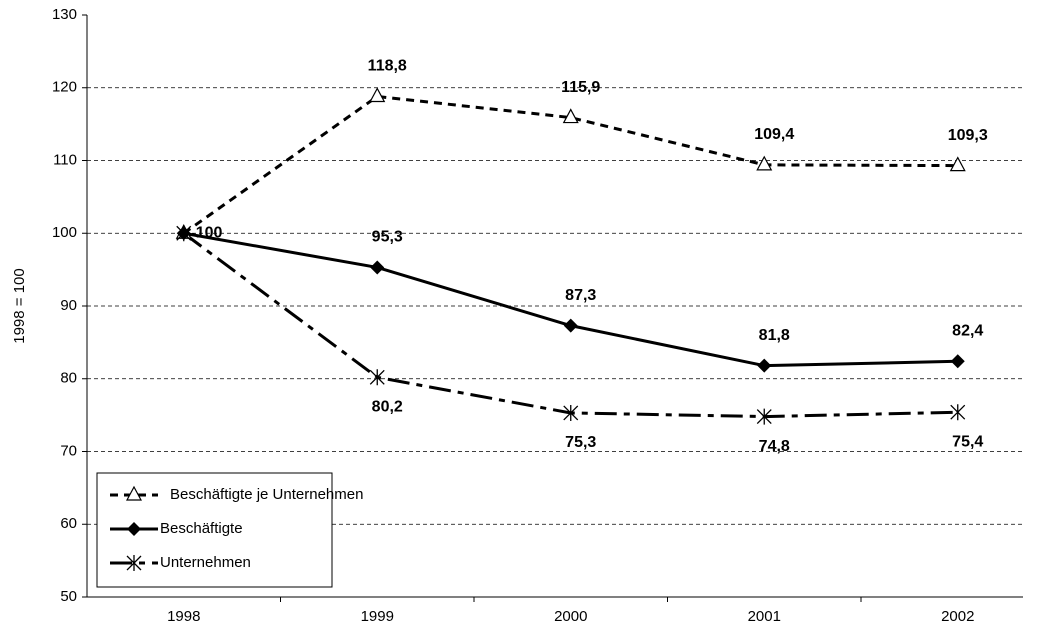  What do you see at coordinates (774, 134) in the screenshot?
I see `value-label: 109,4` at bounding box center [774, 134].